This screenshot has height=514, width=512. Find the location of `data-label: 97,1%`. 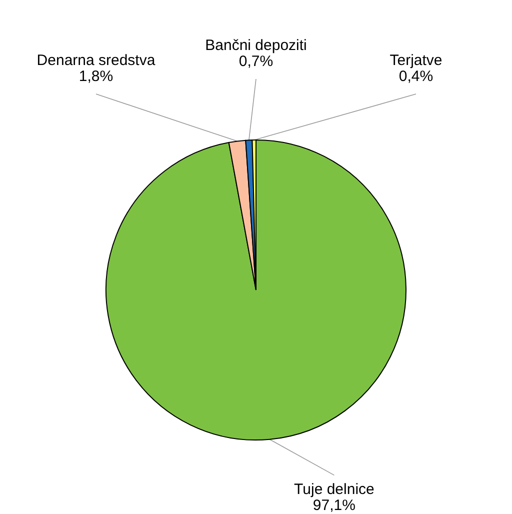

data-label: 97,1% is located at coordinates (334, 505).